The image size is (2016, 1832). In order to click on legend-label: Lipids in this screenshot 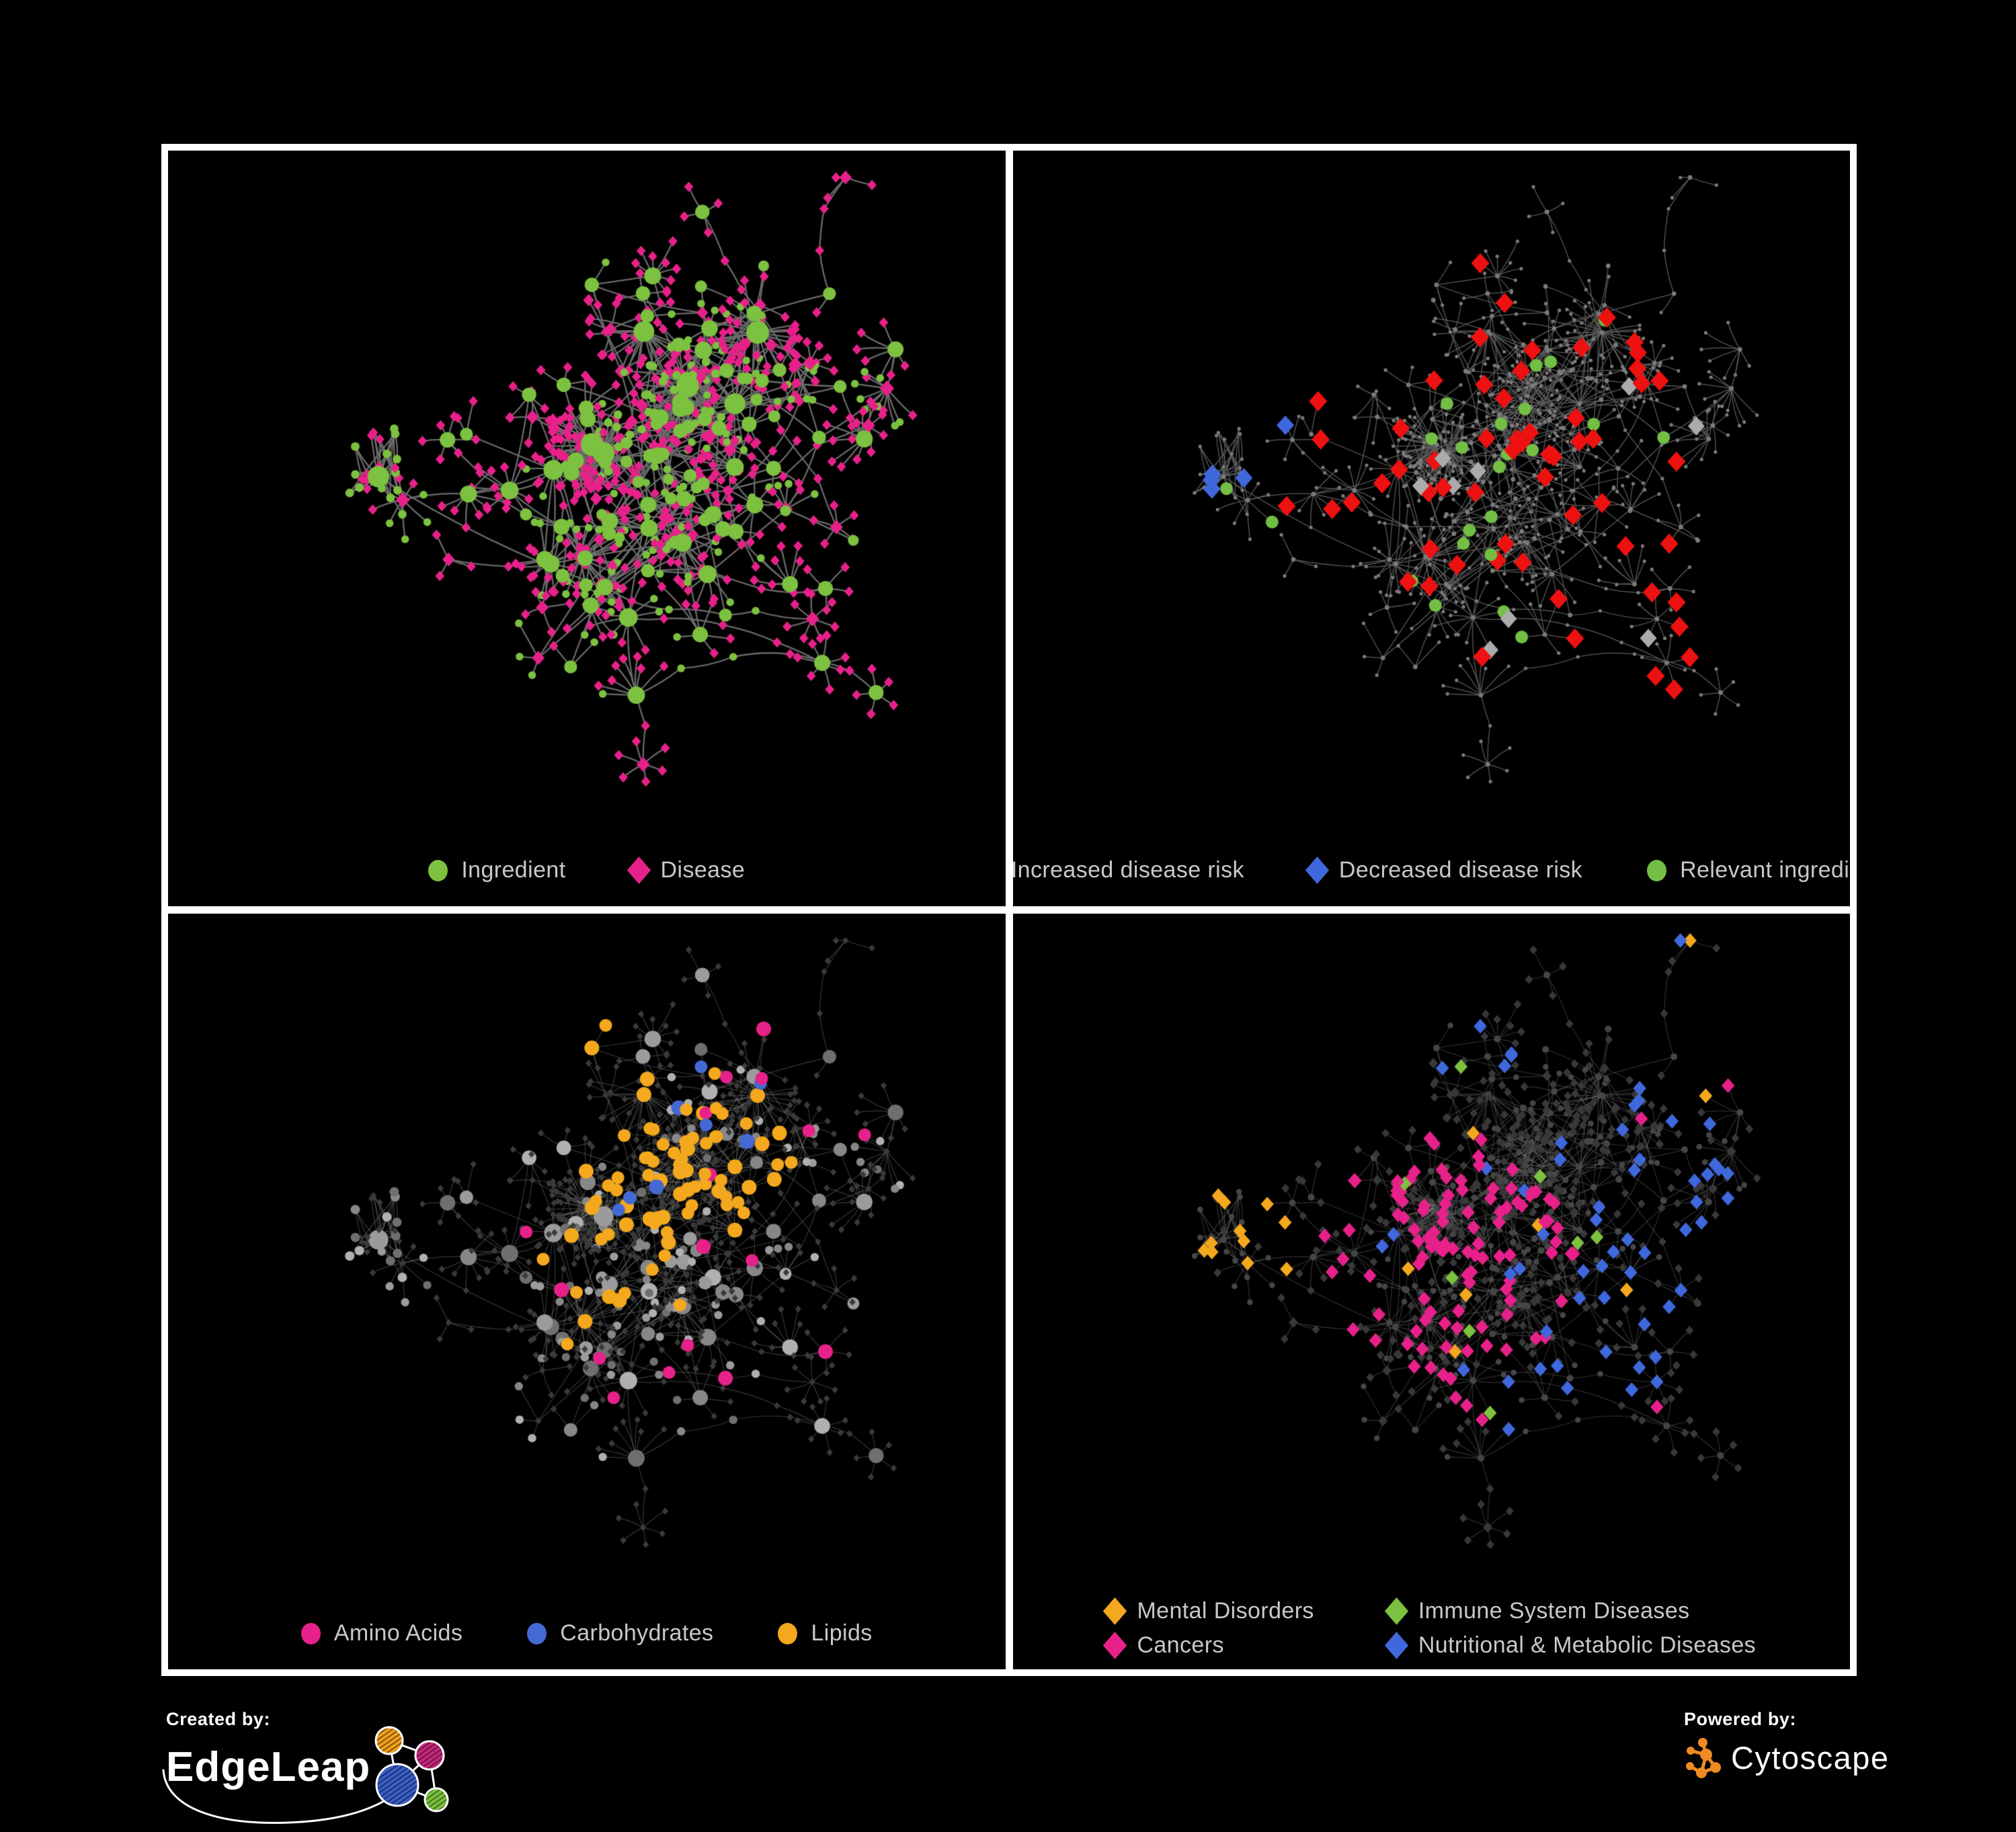, I will do `click(842, 1633)`.